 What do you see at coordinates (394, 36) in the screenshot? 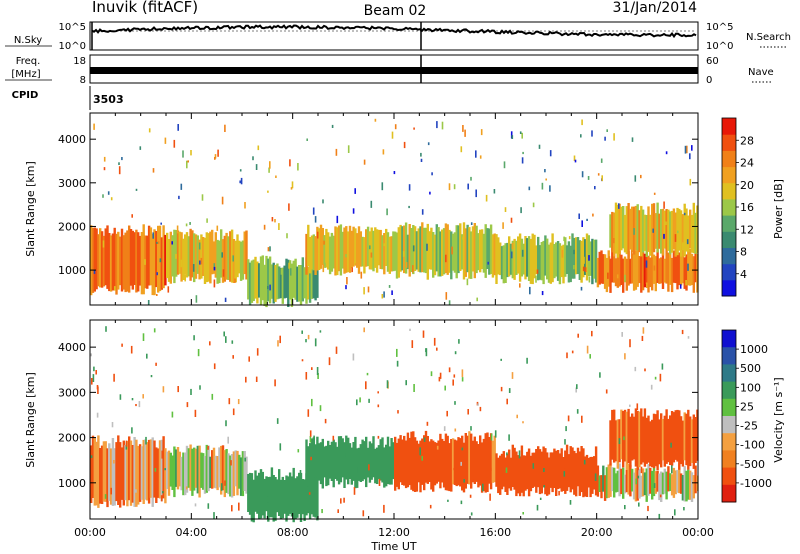
I see `noise-panel-frame` at bounding box center [394, 36].